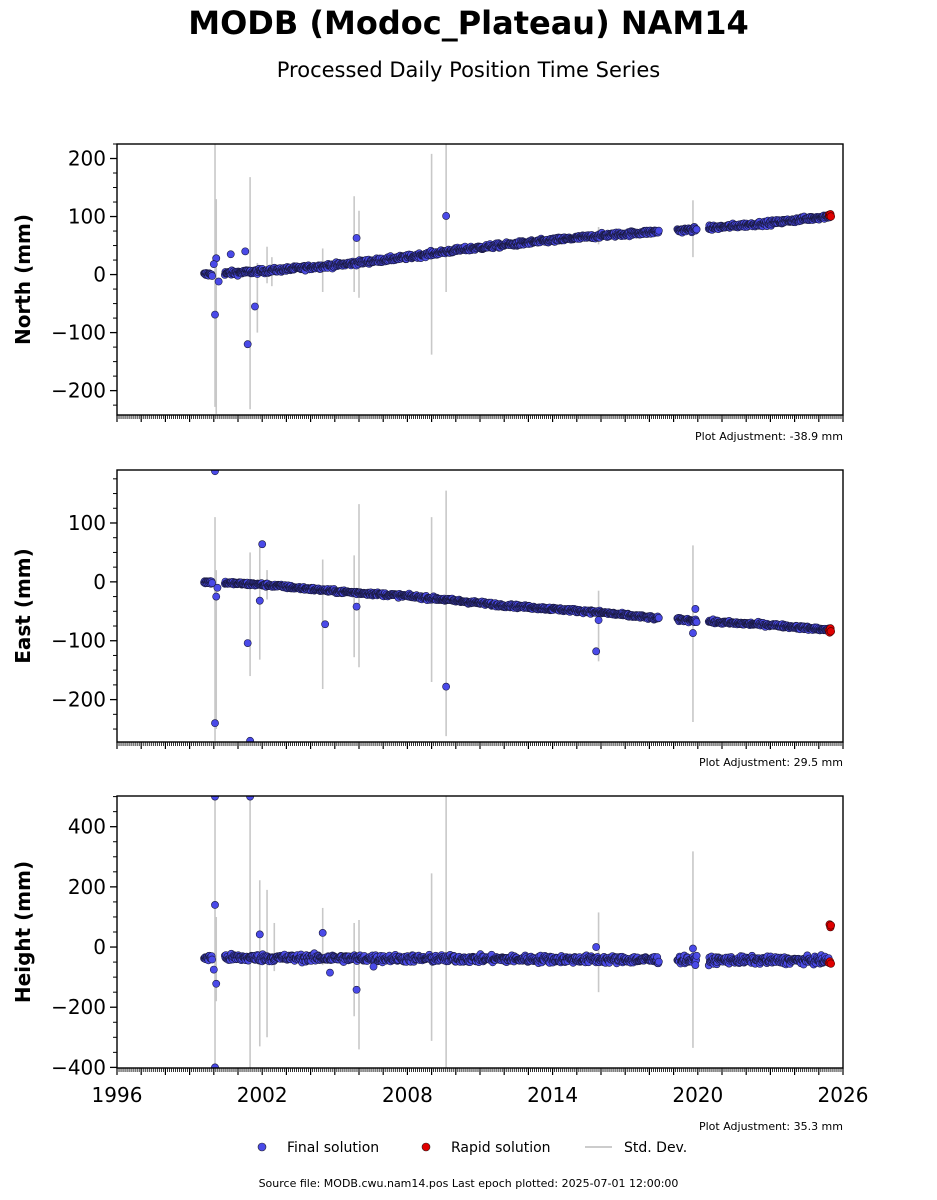 Image resolution: width=937 pixels, height=1200 pixels. Describe the element at coordinates (333, 1148) in the screenshot. I see `legend-final-label: Final solution` at that location.